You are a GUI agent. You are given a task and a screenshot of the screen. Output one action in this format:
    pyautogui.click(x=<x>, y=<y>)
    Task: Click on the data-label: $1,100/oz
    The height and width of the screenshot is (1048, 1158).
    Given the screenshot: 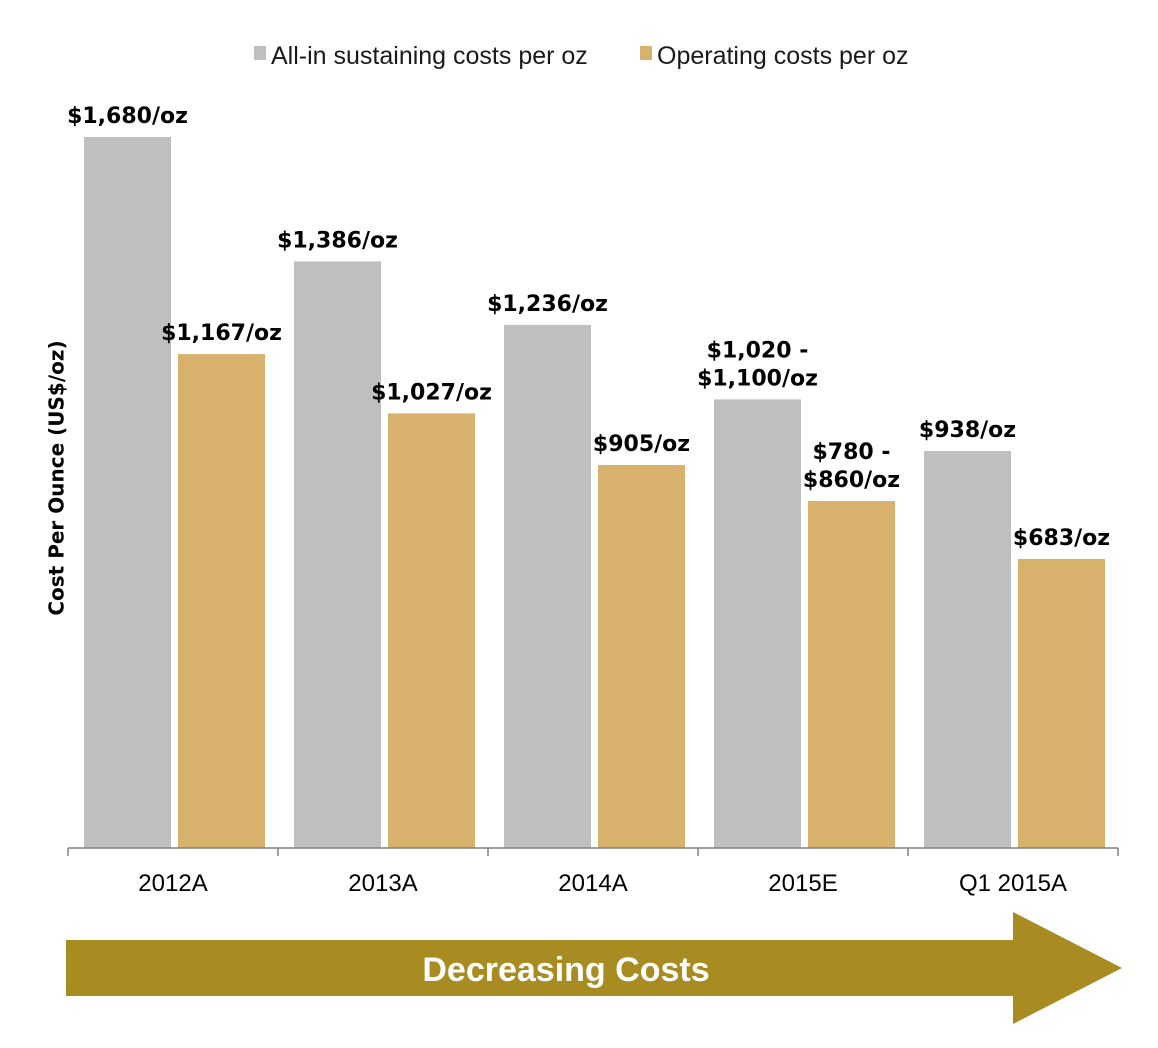 What is the action you would take?
    pyautogui.click(x=757, y=378)
    